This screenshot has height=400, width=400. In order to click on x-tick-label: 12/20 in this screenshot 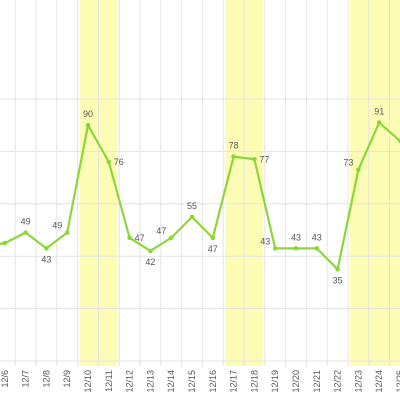, I will do `click(296, 381)`.